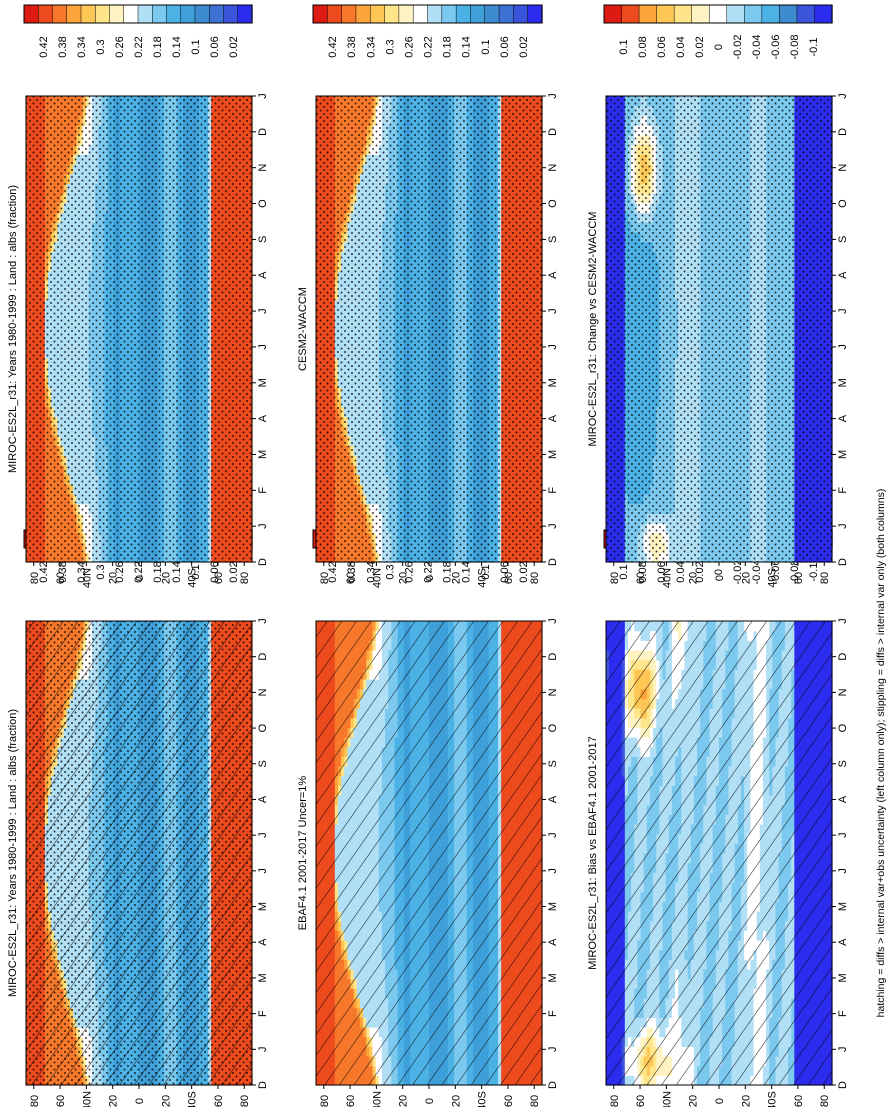 Image resolution: width=891 pixels, height=1107 pixels. I want to click on colorbar-label: 0.14, so click(177, 571).